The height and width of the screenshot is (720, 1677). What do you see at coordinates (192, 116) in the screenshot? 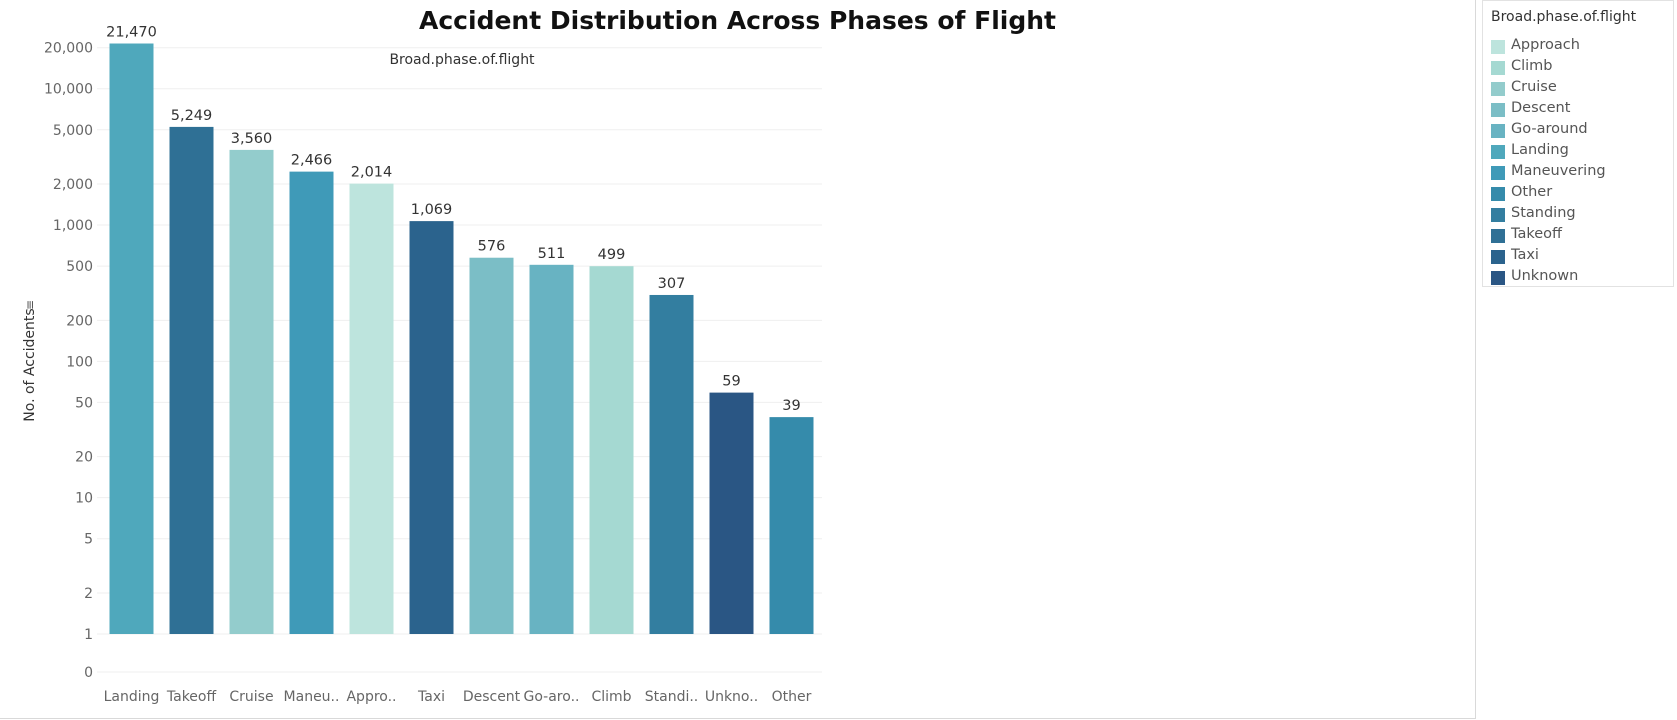
I see `data-label: 5,249` at bounding box center [192, 116].